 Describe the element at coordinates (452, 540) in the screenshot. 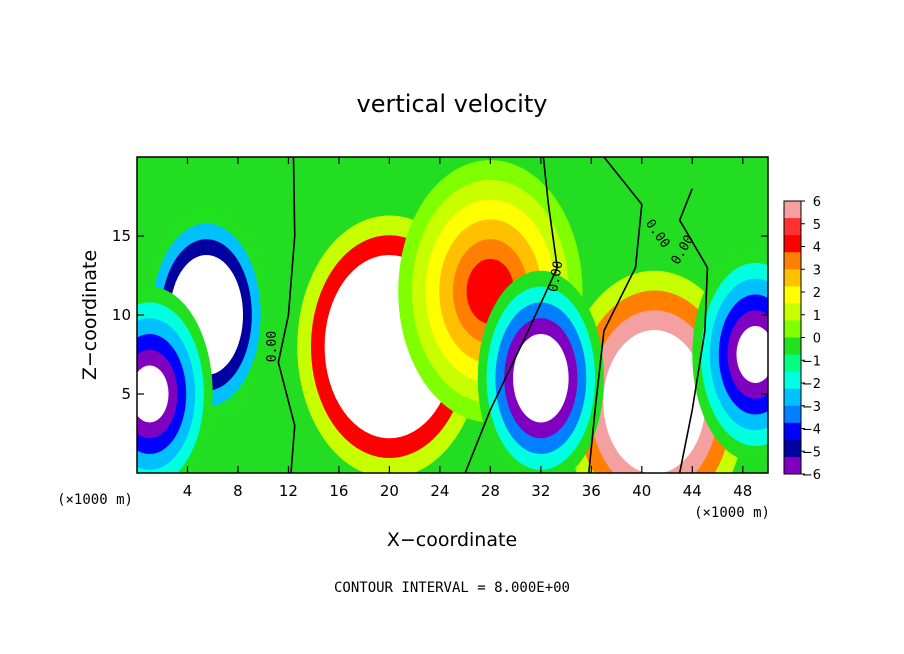

I see `x-axis-label: X−coordinate` at that location.